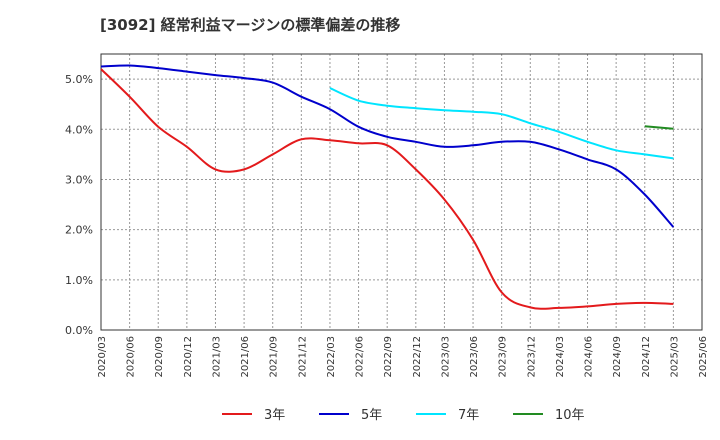 The height and width of the screenshot is (440, 720). Describe the element at coordinates (131, 357) in the screenshot. I see `x-tick-label: 2020/06` at that location.